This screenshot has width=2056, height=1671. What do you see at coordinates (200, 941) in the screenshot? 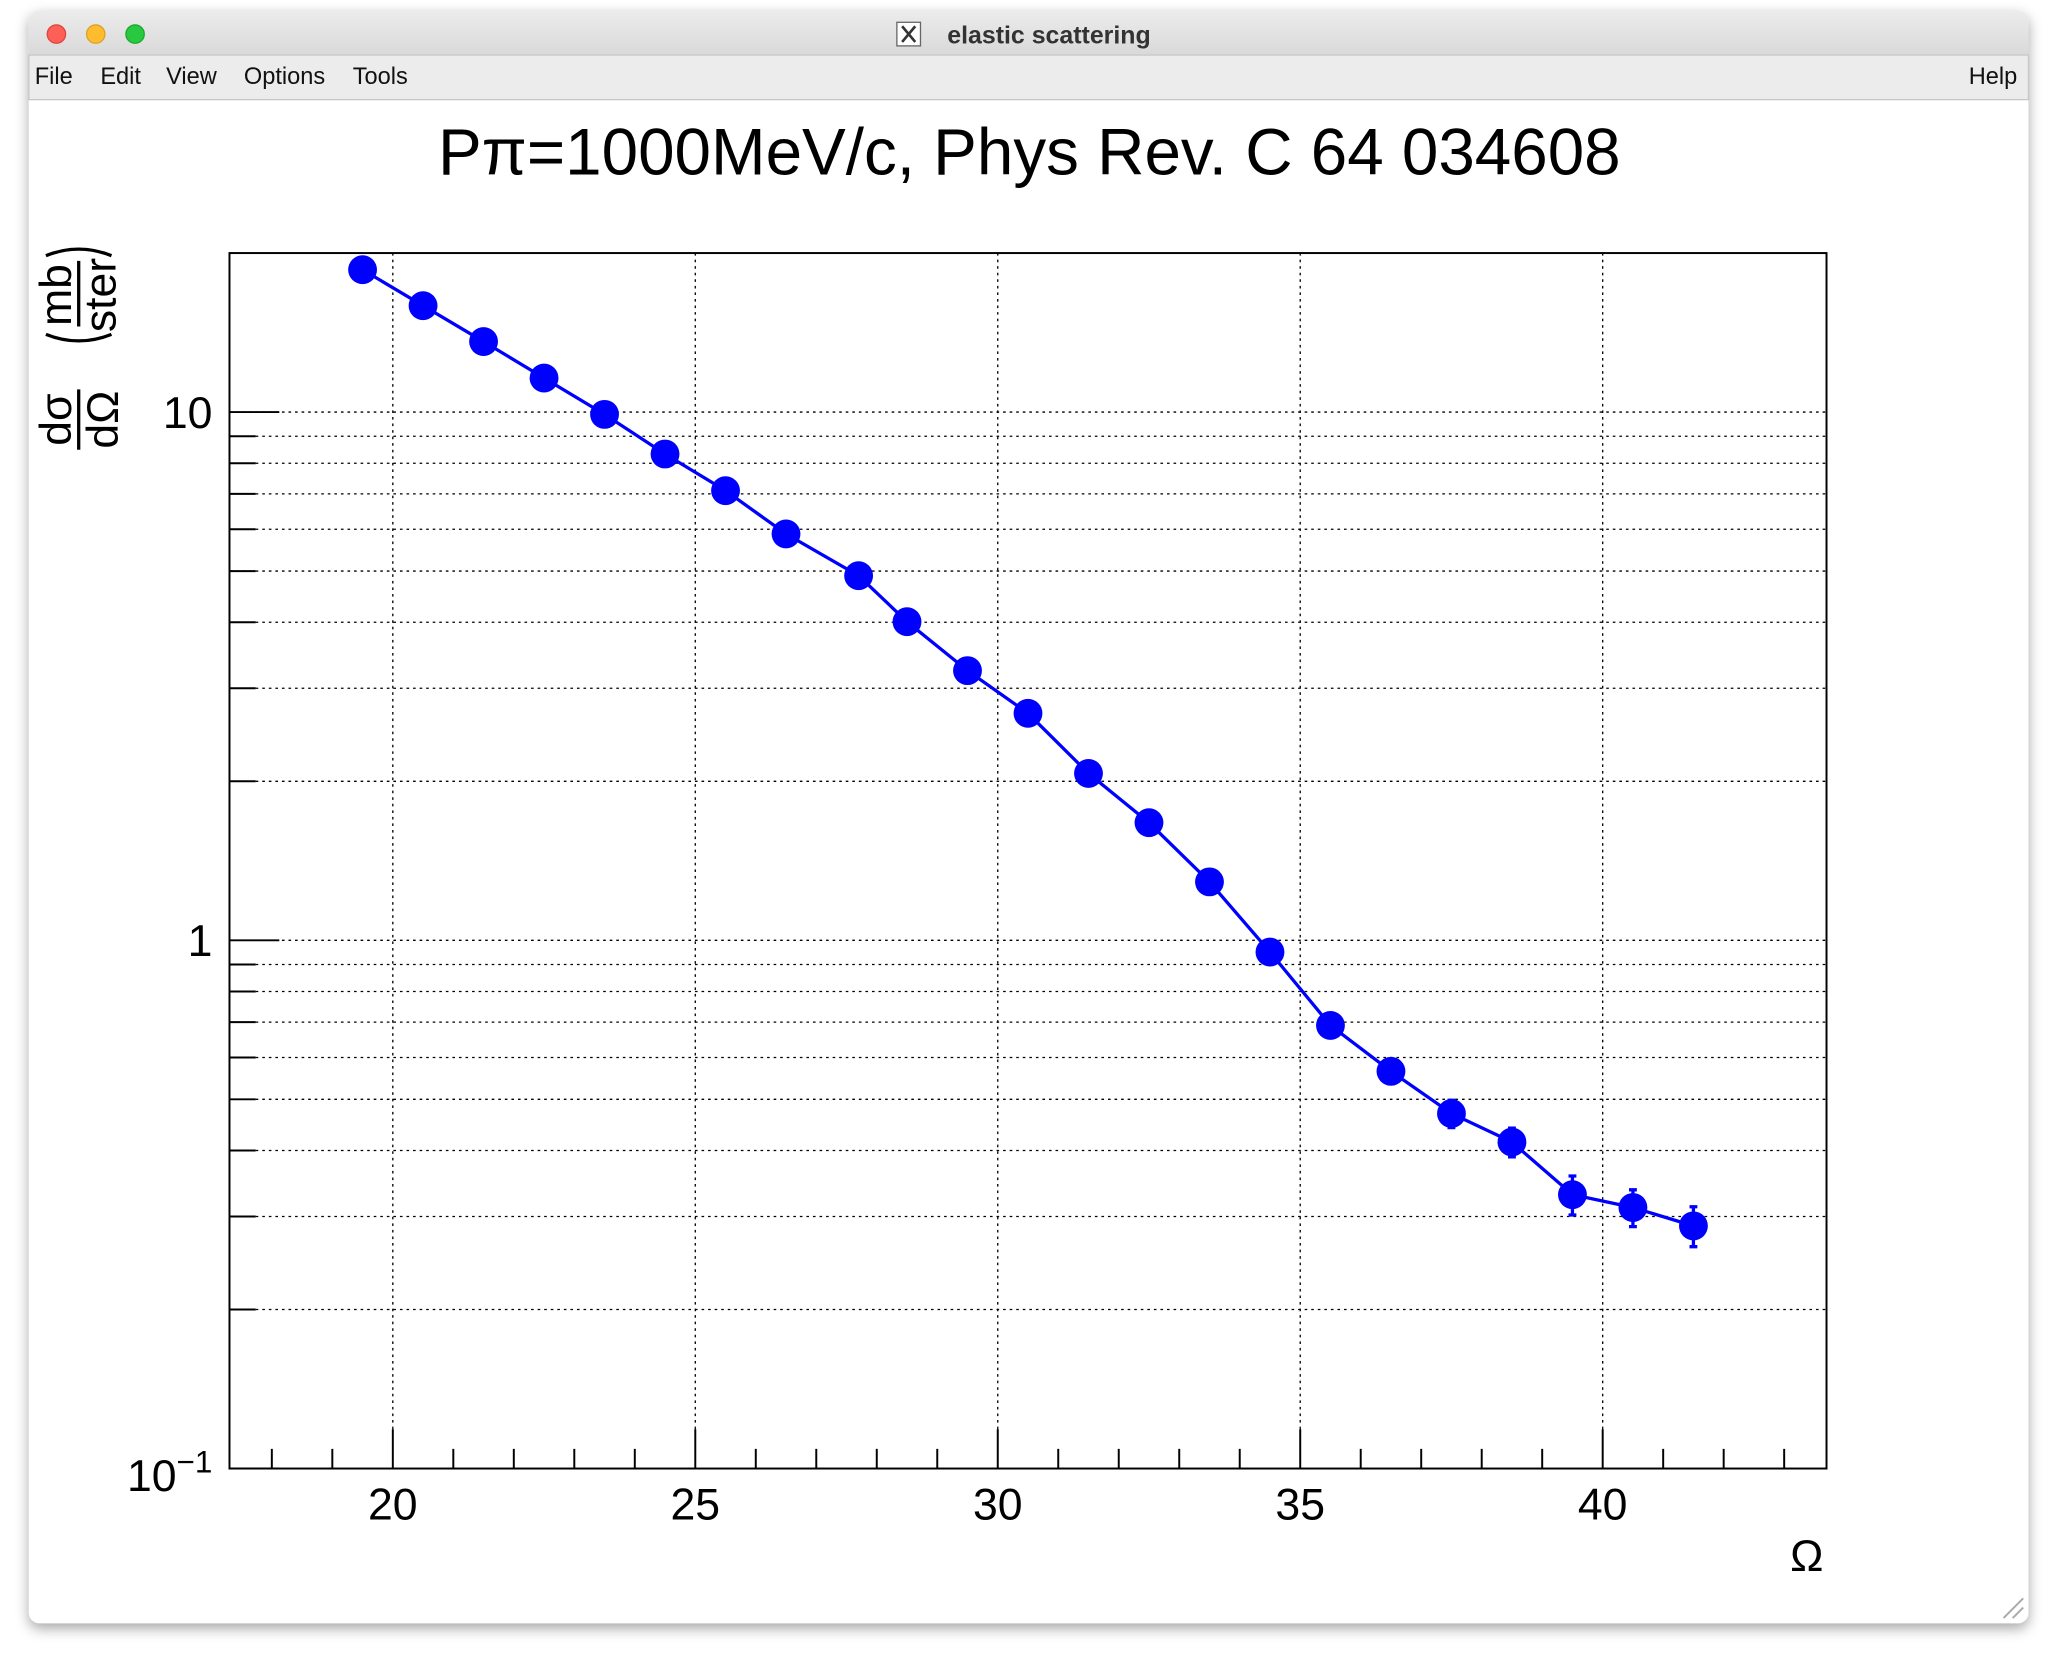
I see `y-tick-label: 1` at bounding box center [200, 941].